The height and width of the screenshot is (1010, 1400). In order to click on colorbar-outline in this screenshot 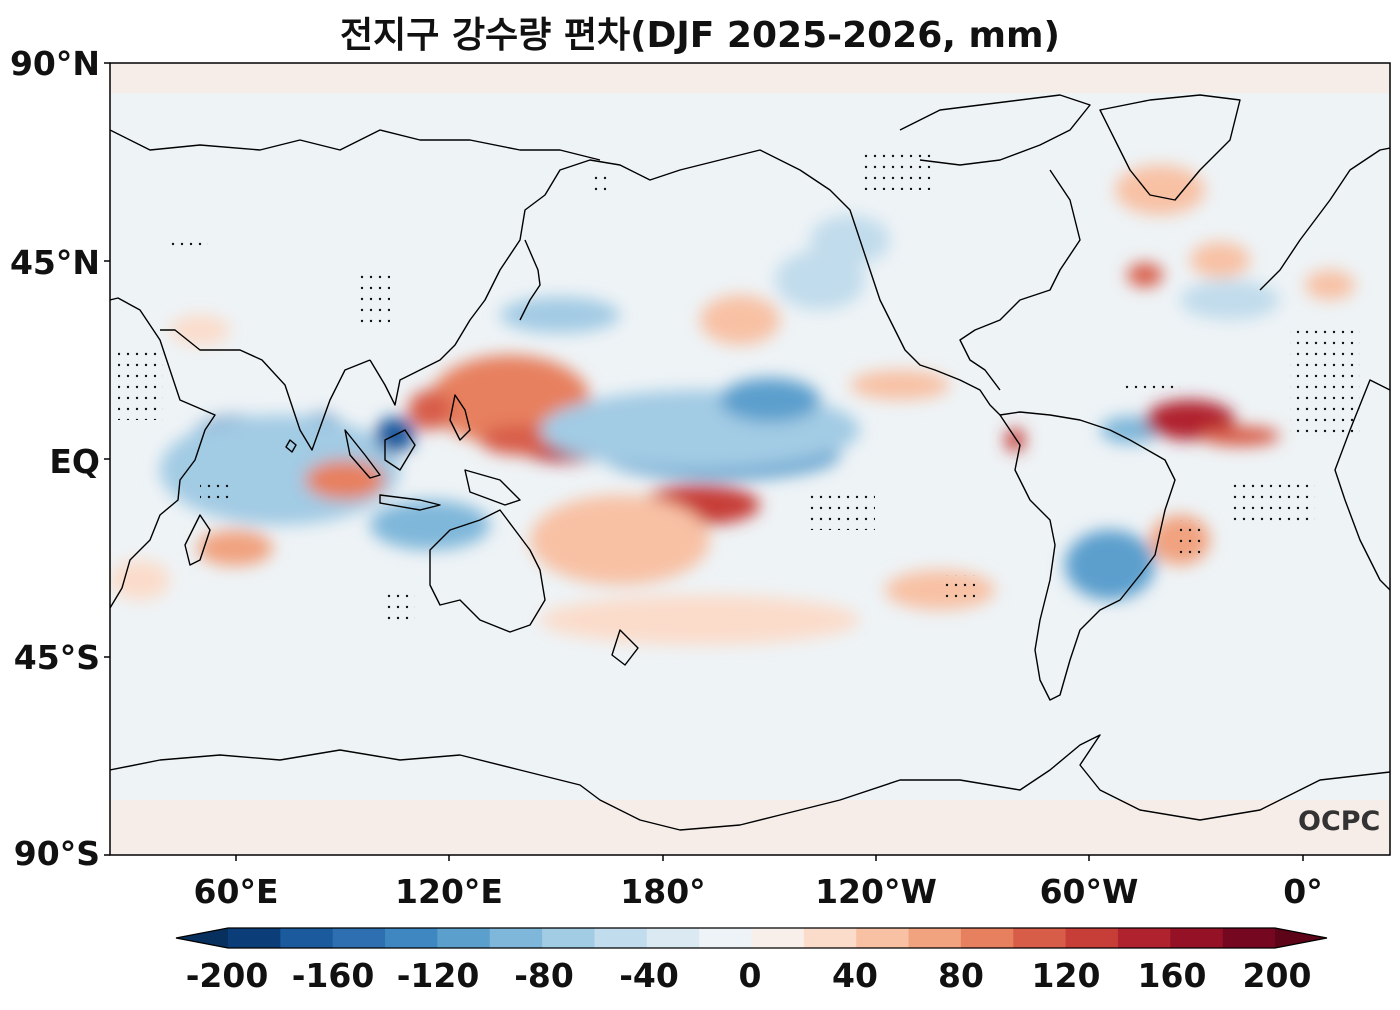, I will do `click(751, 938)`.